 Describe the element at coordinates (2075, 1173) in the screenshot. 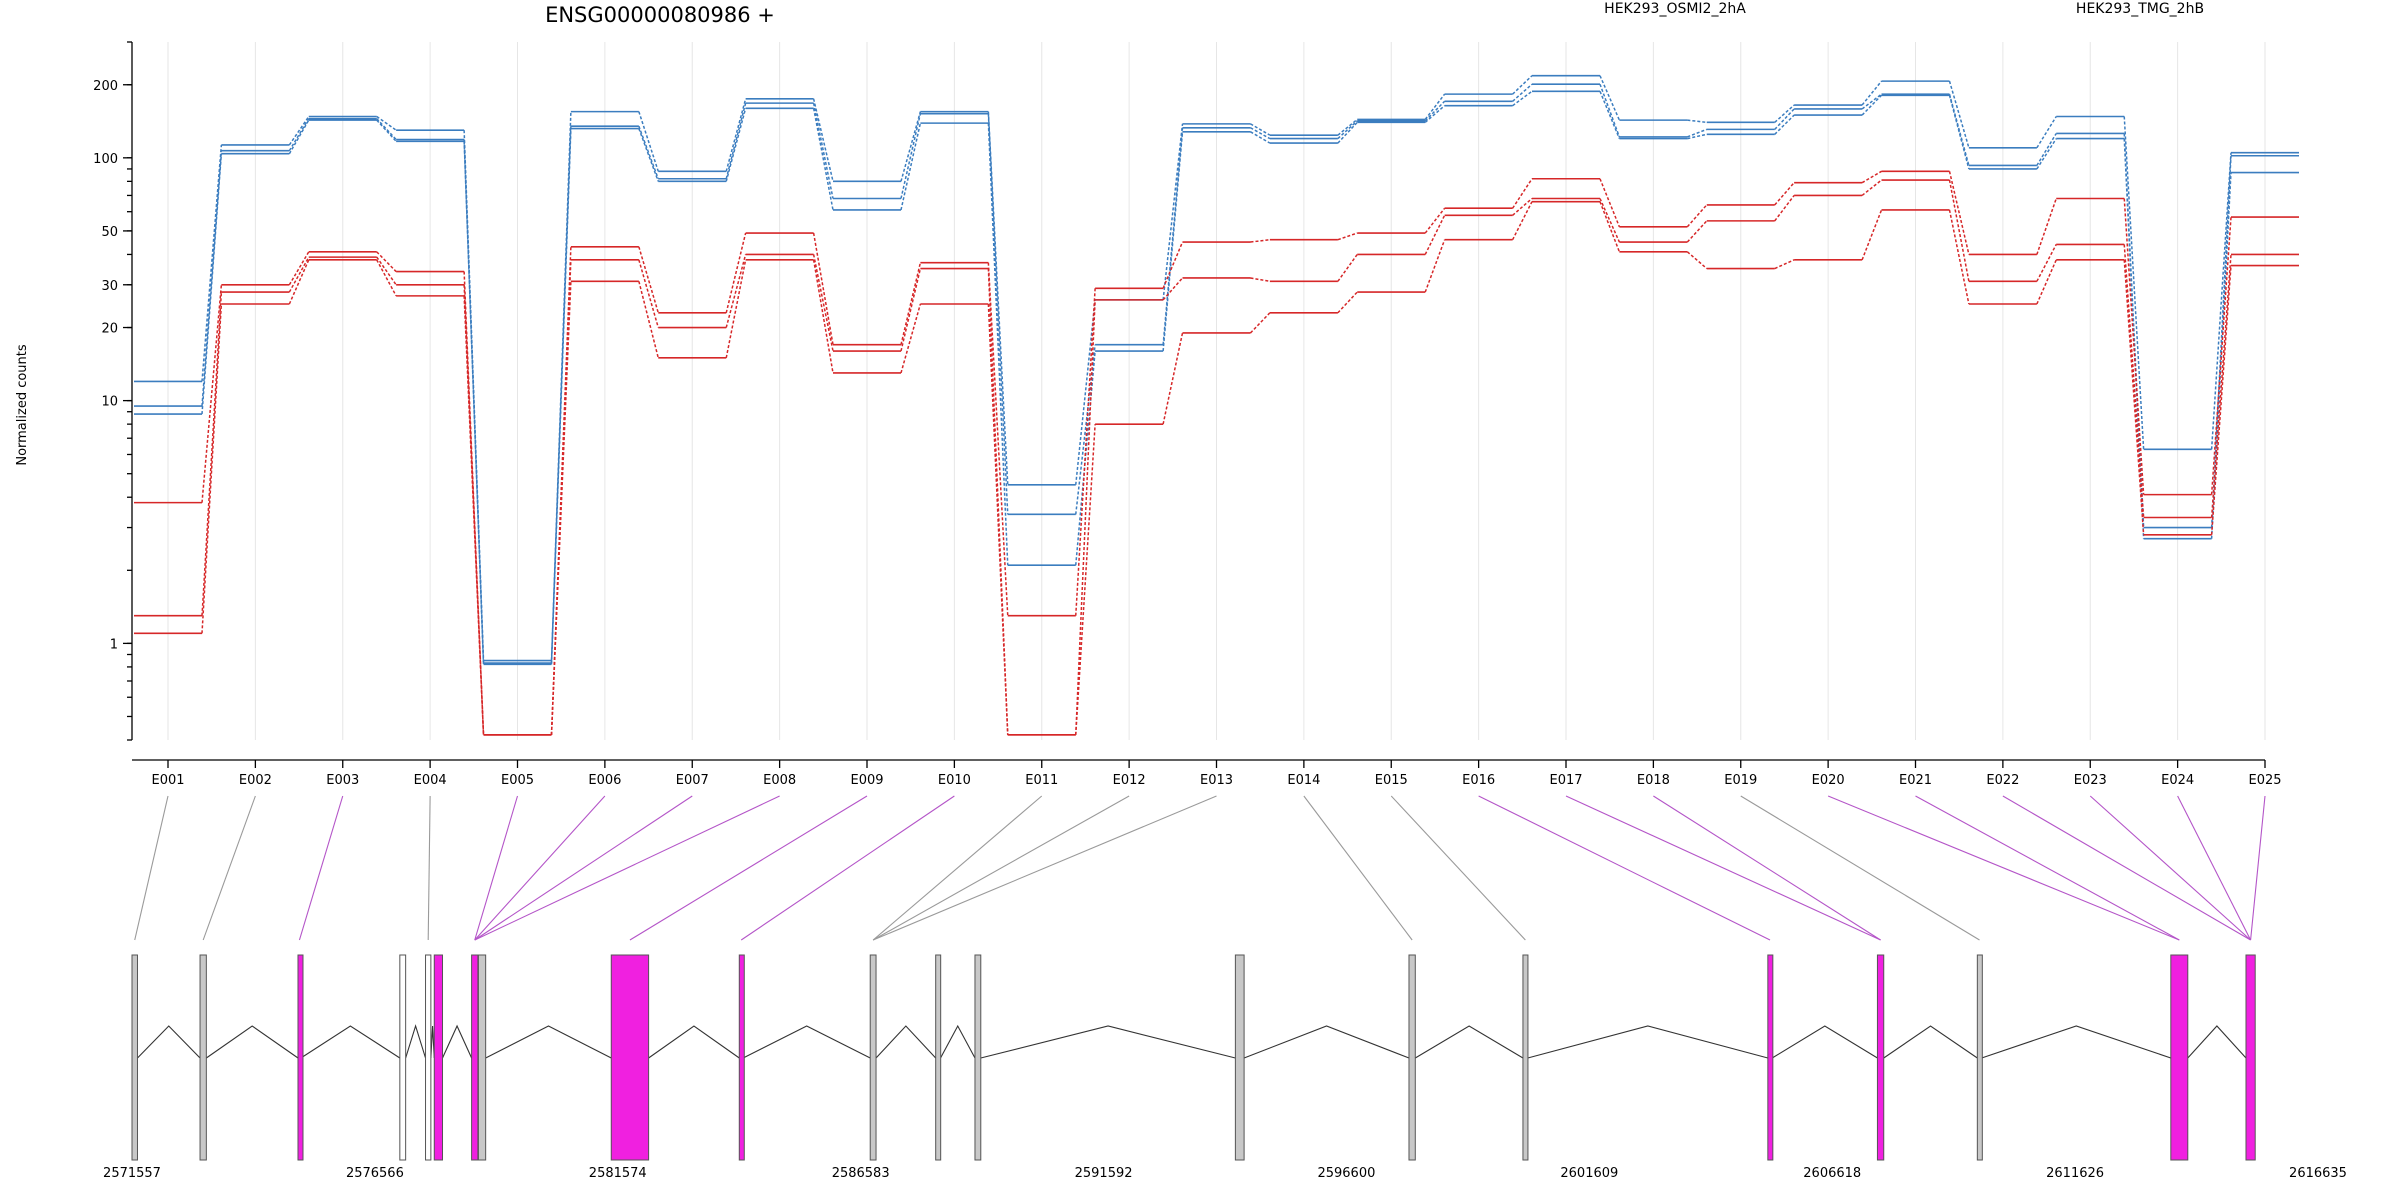

I see `genomic-tick-label: 2611626` at that location.